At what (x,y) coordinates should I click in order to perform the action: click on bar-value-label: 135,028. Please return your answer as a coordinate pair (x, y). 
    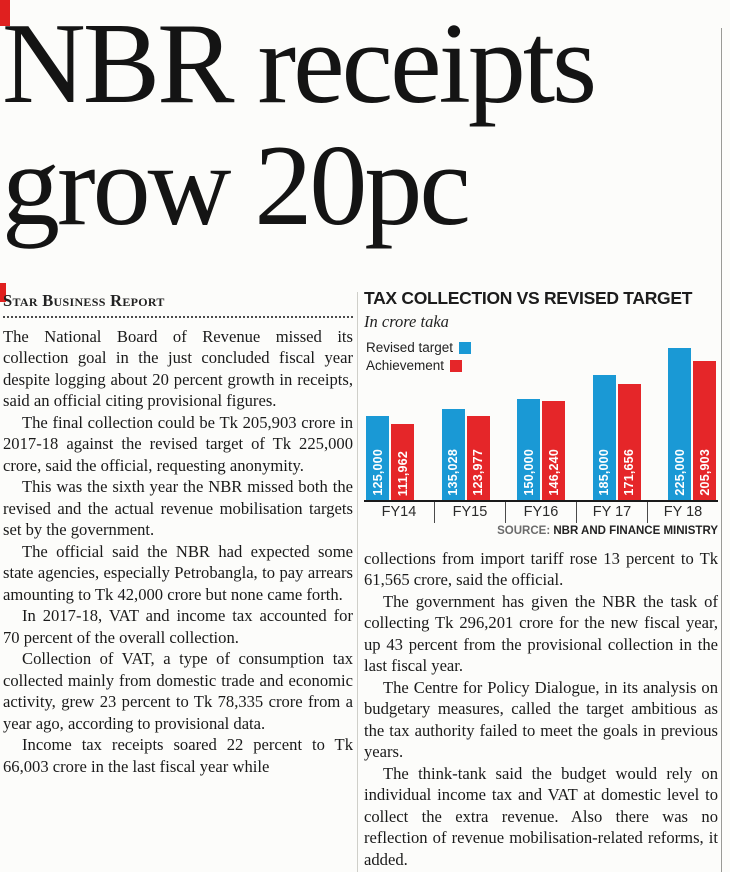
    Looking at the image, I should click on (453, 472).